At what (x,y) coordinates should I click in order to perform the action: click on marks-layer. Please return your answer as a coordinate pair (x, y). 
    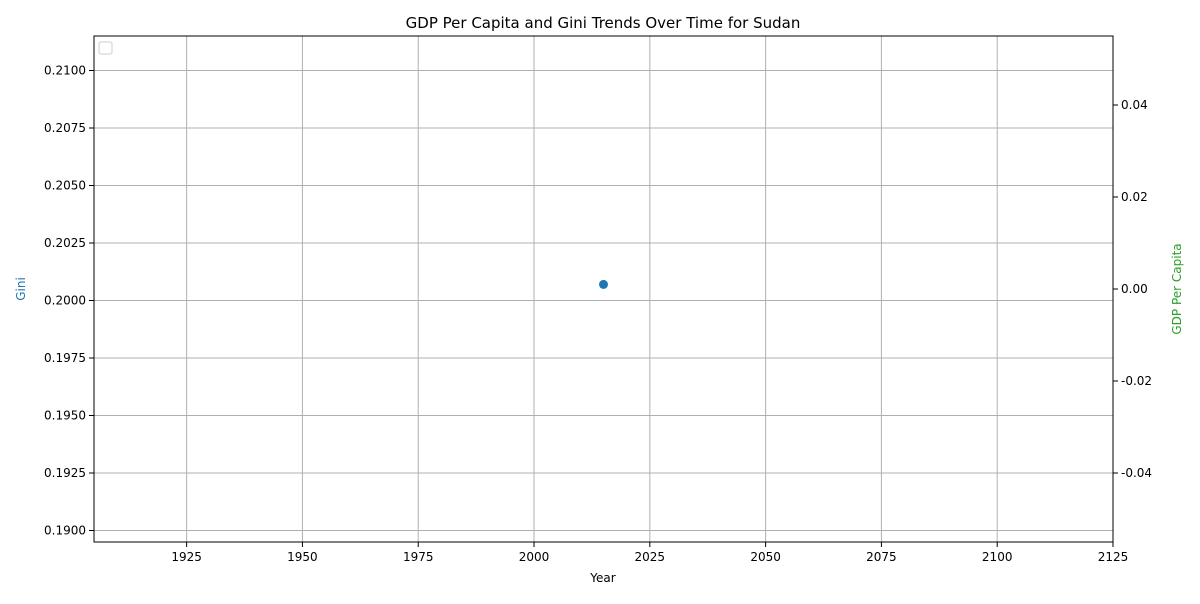
    Looking at the image, I should click on (603, 284).